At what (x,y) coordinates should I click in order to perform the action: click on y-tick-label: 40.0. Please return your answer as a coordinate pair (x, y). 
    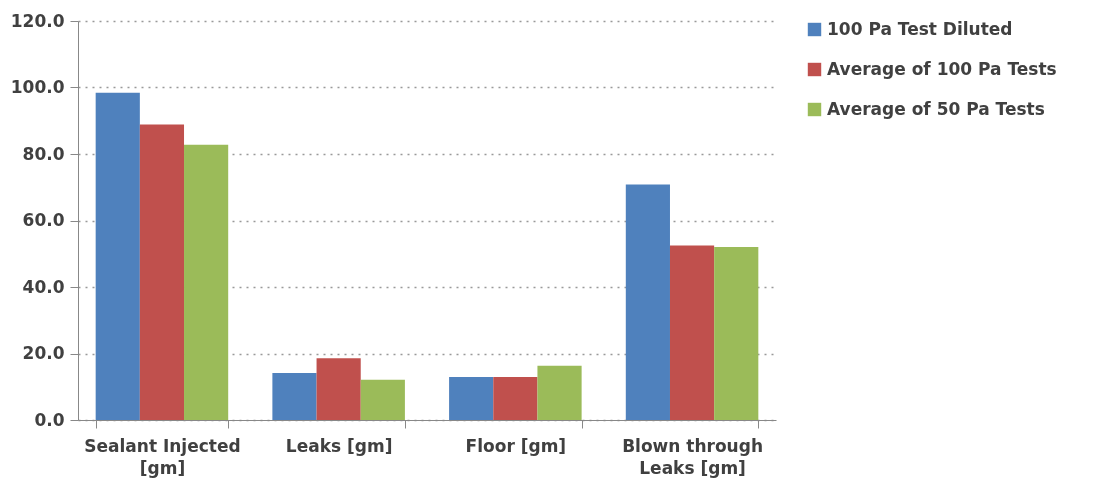
    Looking at the image, I should click on (43, 286).